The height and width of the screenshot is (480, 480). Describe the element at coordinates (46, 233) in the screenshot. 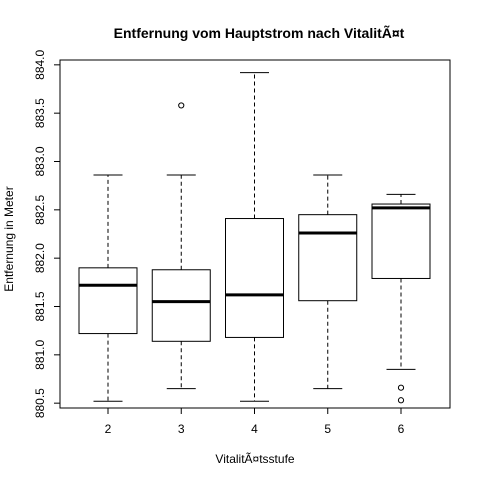

I see `y-axis: 880.5 881.0 881.5 882.0 882.5 883.0 883.5 884.0` at that location.